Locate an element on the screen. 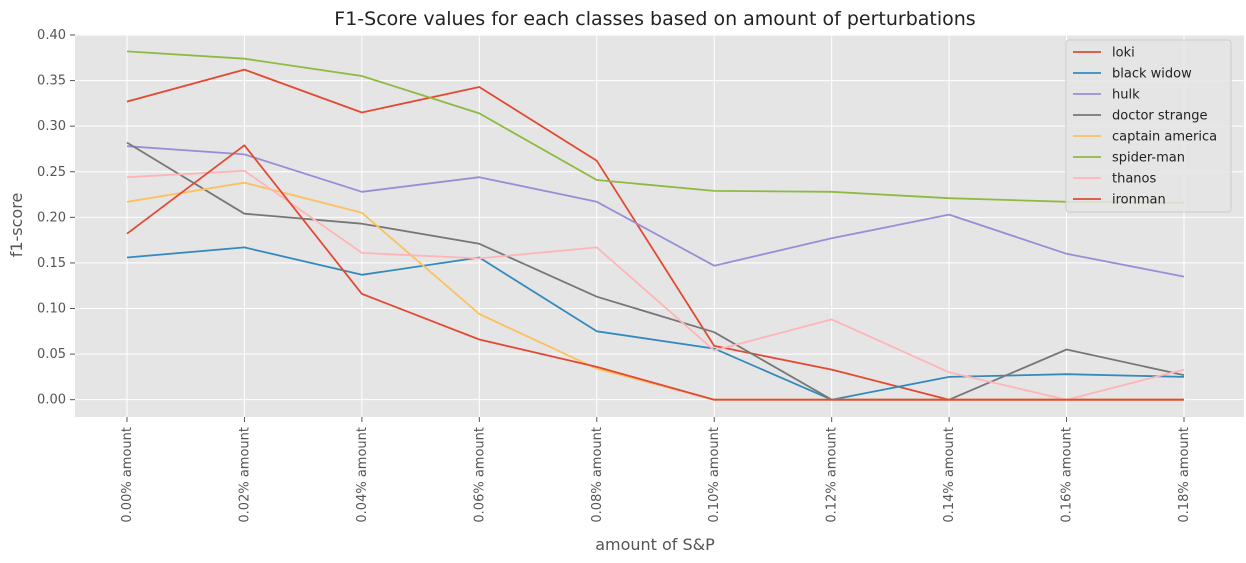 The image size is (1246, 563). y-tick-label: 0.35 is located at coordinates (51, 81).